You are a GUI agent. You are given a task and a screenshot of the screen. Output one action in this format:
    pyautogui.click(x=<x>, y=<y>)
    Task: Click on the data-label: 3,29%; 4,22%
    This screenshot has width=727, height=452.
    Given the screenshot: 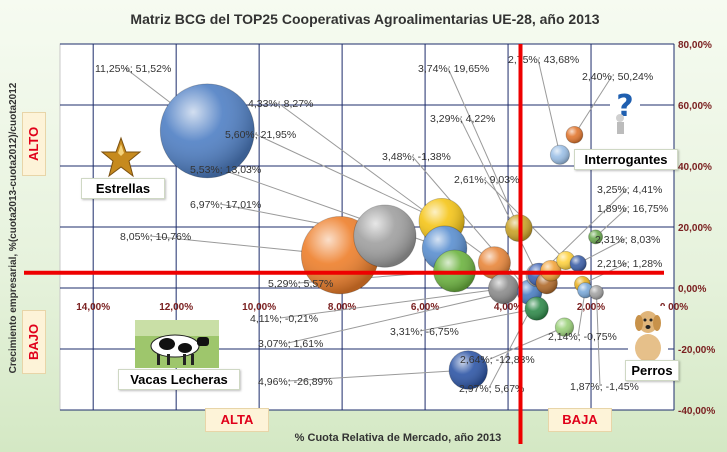 What is the action you would take?
    pyautogui.click(x=462, y=119)
    